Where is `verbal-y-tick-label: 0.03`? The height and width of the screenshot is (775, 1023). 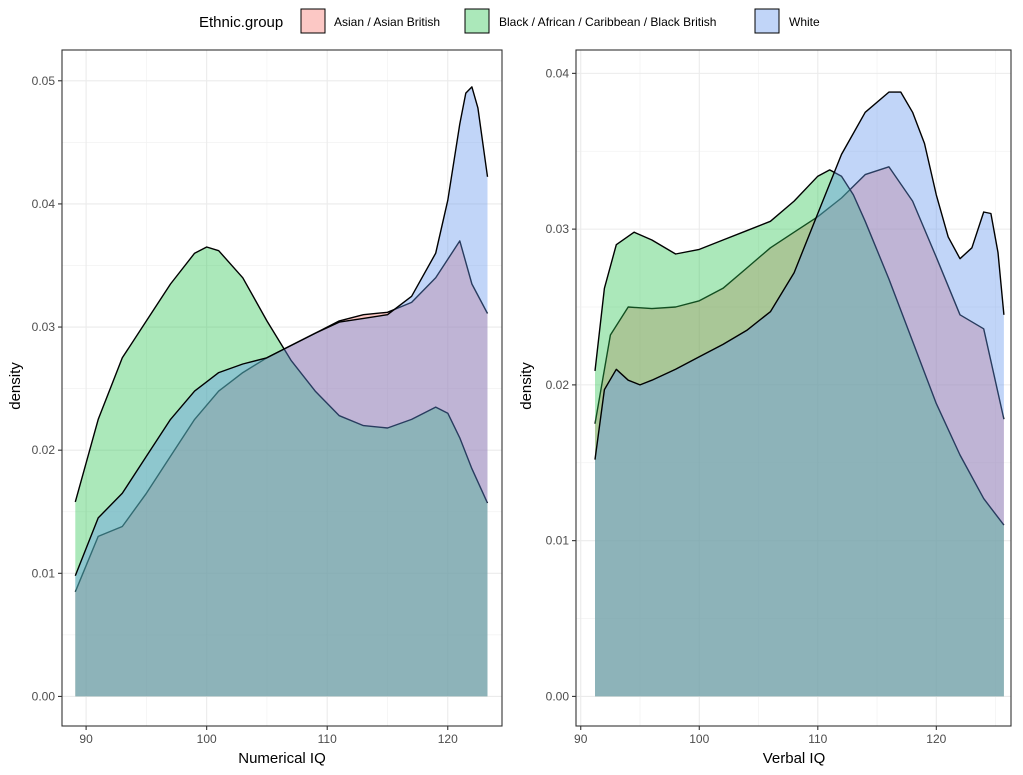 verbal-y-tick-label: 0.03 is located at coordinates (558, 229).